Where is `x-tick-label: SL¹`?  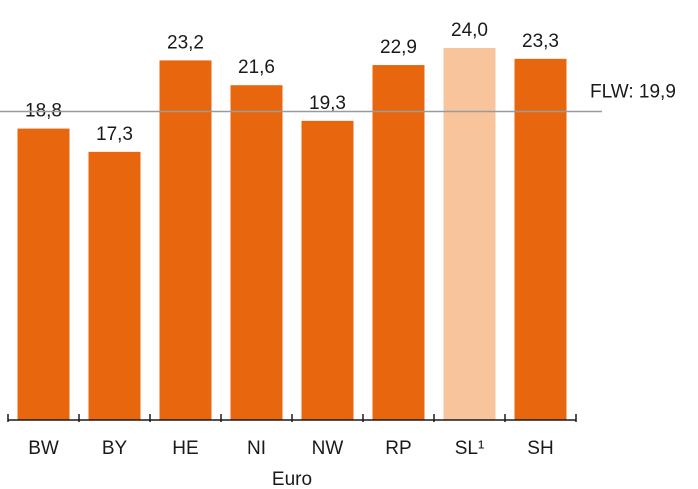
x-tick-label: SL¹ is located at coordinates (470, 448).